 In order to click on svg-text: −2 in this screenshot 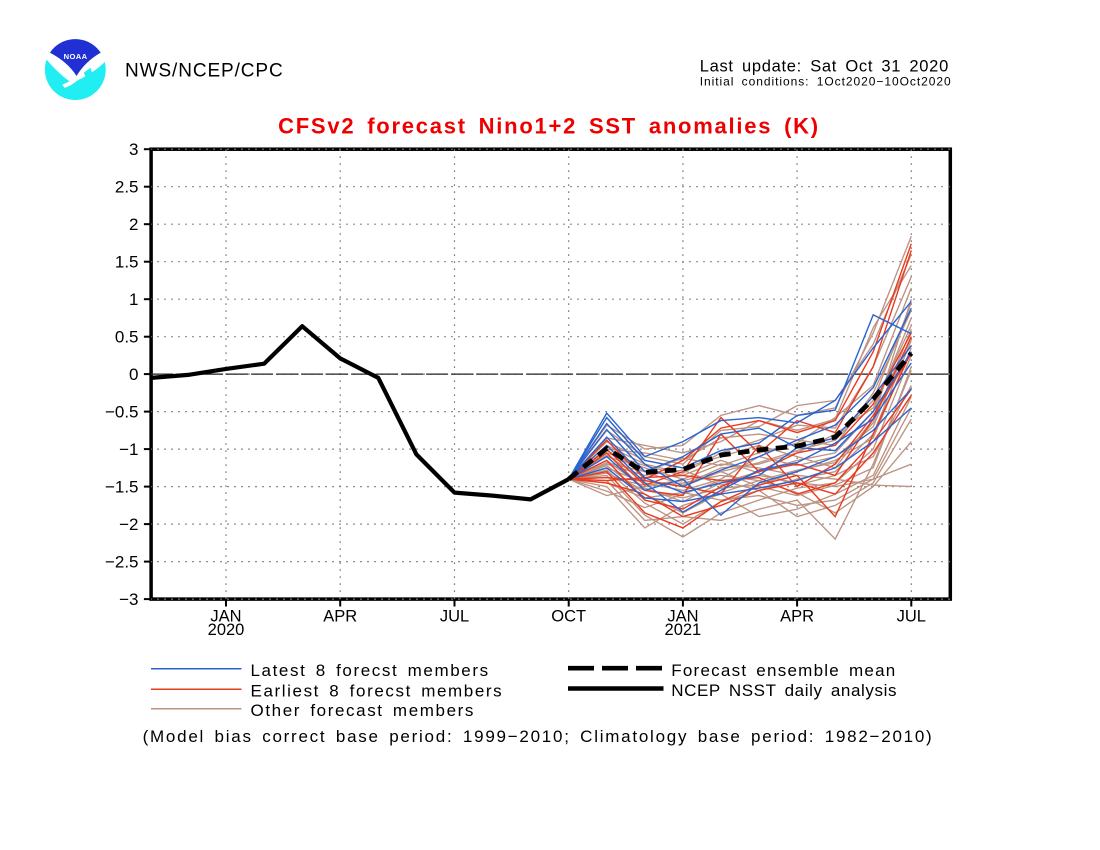, I will do `click(128, 524)`.